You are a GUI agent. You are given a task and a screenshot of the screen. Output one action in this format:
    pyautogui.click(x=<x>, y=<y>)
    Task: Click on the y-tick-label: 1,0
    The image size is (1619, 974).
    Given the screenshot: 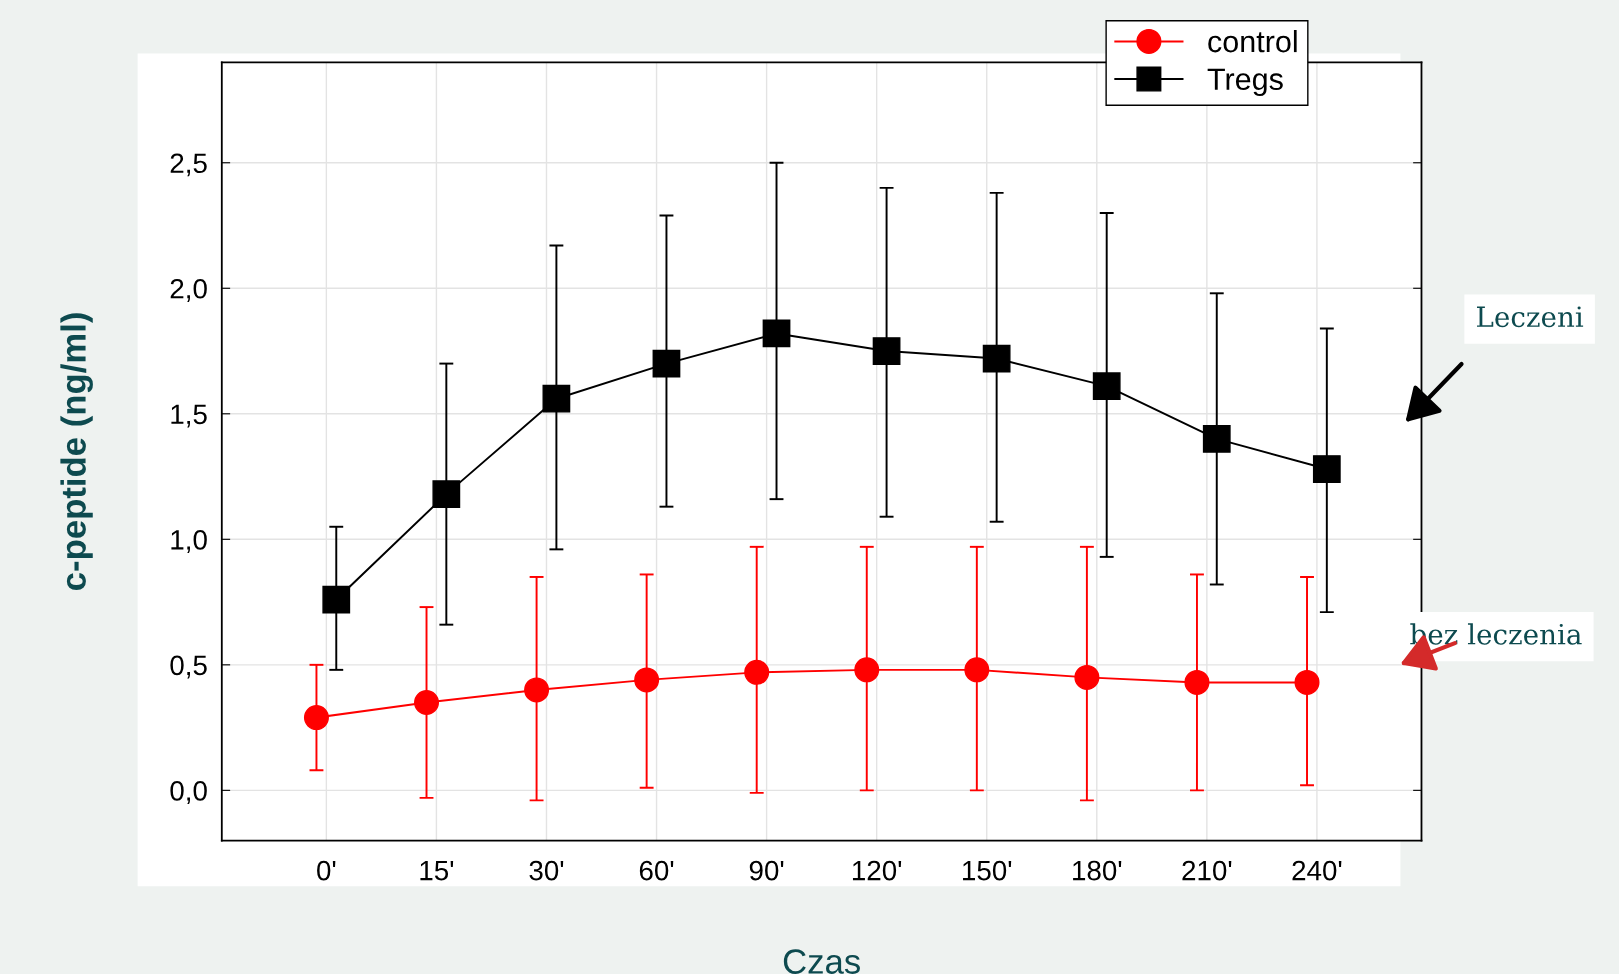 What is the action you would take?
    pyautogui.click(x=189, y=541)
    